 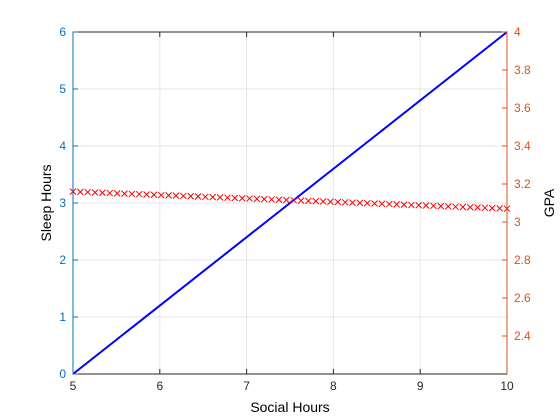 What do you see at coordinates (62, 89) in the screenshot?
I see `left-y-tick-label: 5` at bounding box center [62, 89].